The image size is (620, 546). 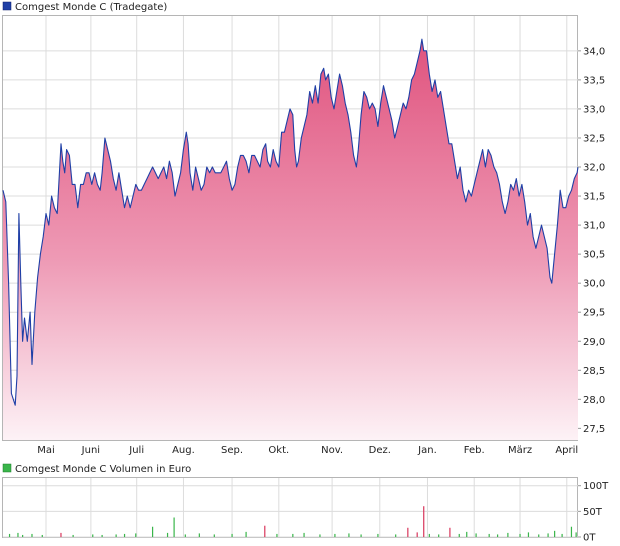 What do you see at coordinates (7, 468) in the screenshot?
I see `volume-legend-swatch` at bounding box center [7, 468].